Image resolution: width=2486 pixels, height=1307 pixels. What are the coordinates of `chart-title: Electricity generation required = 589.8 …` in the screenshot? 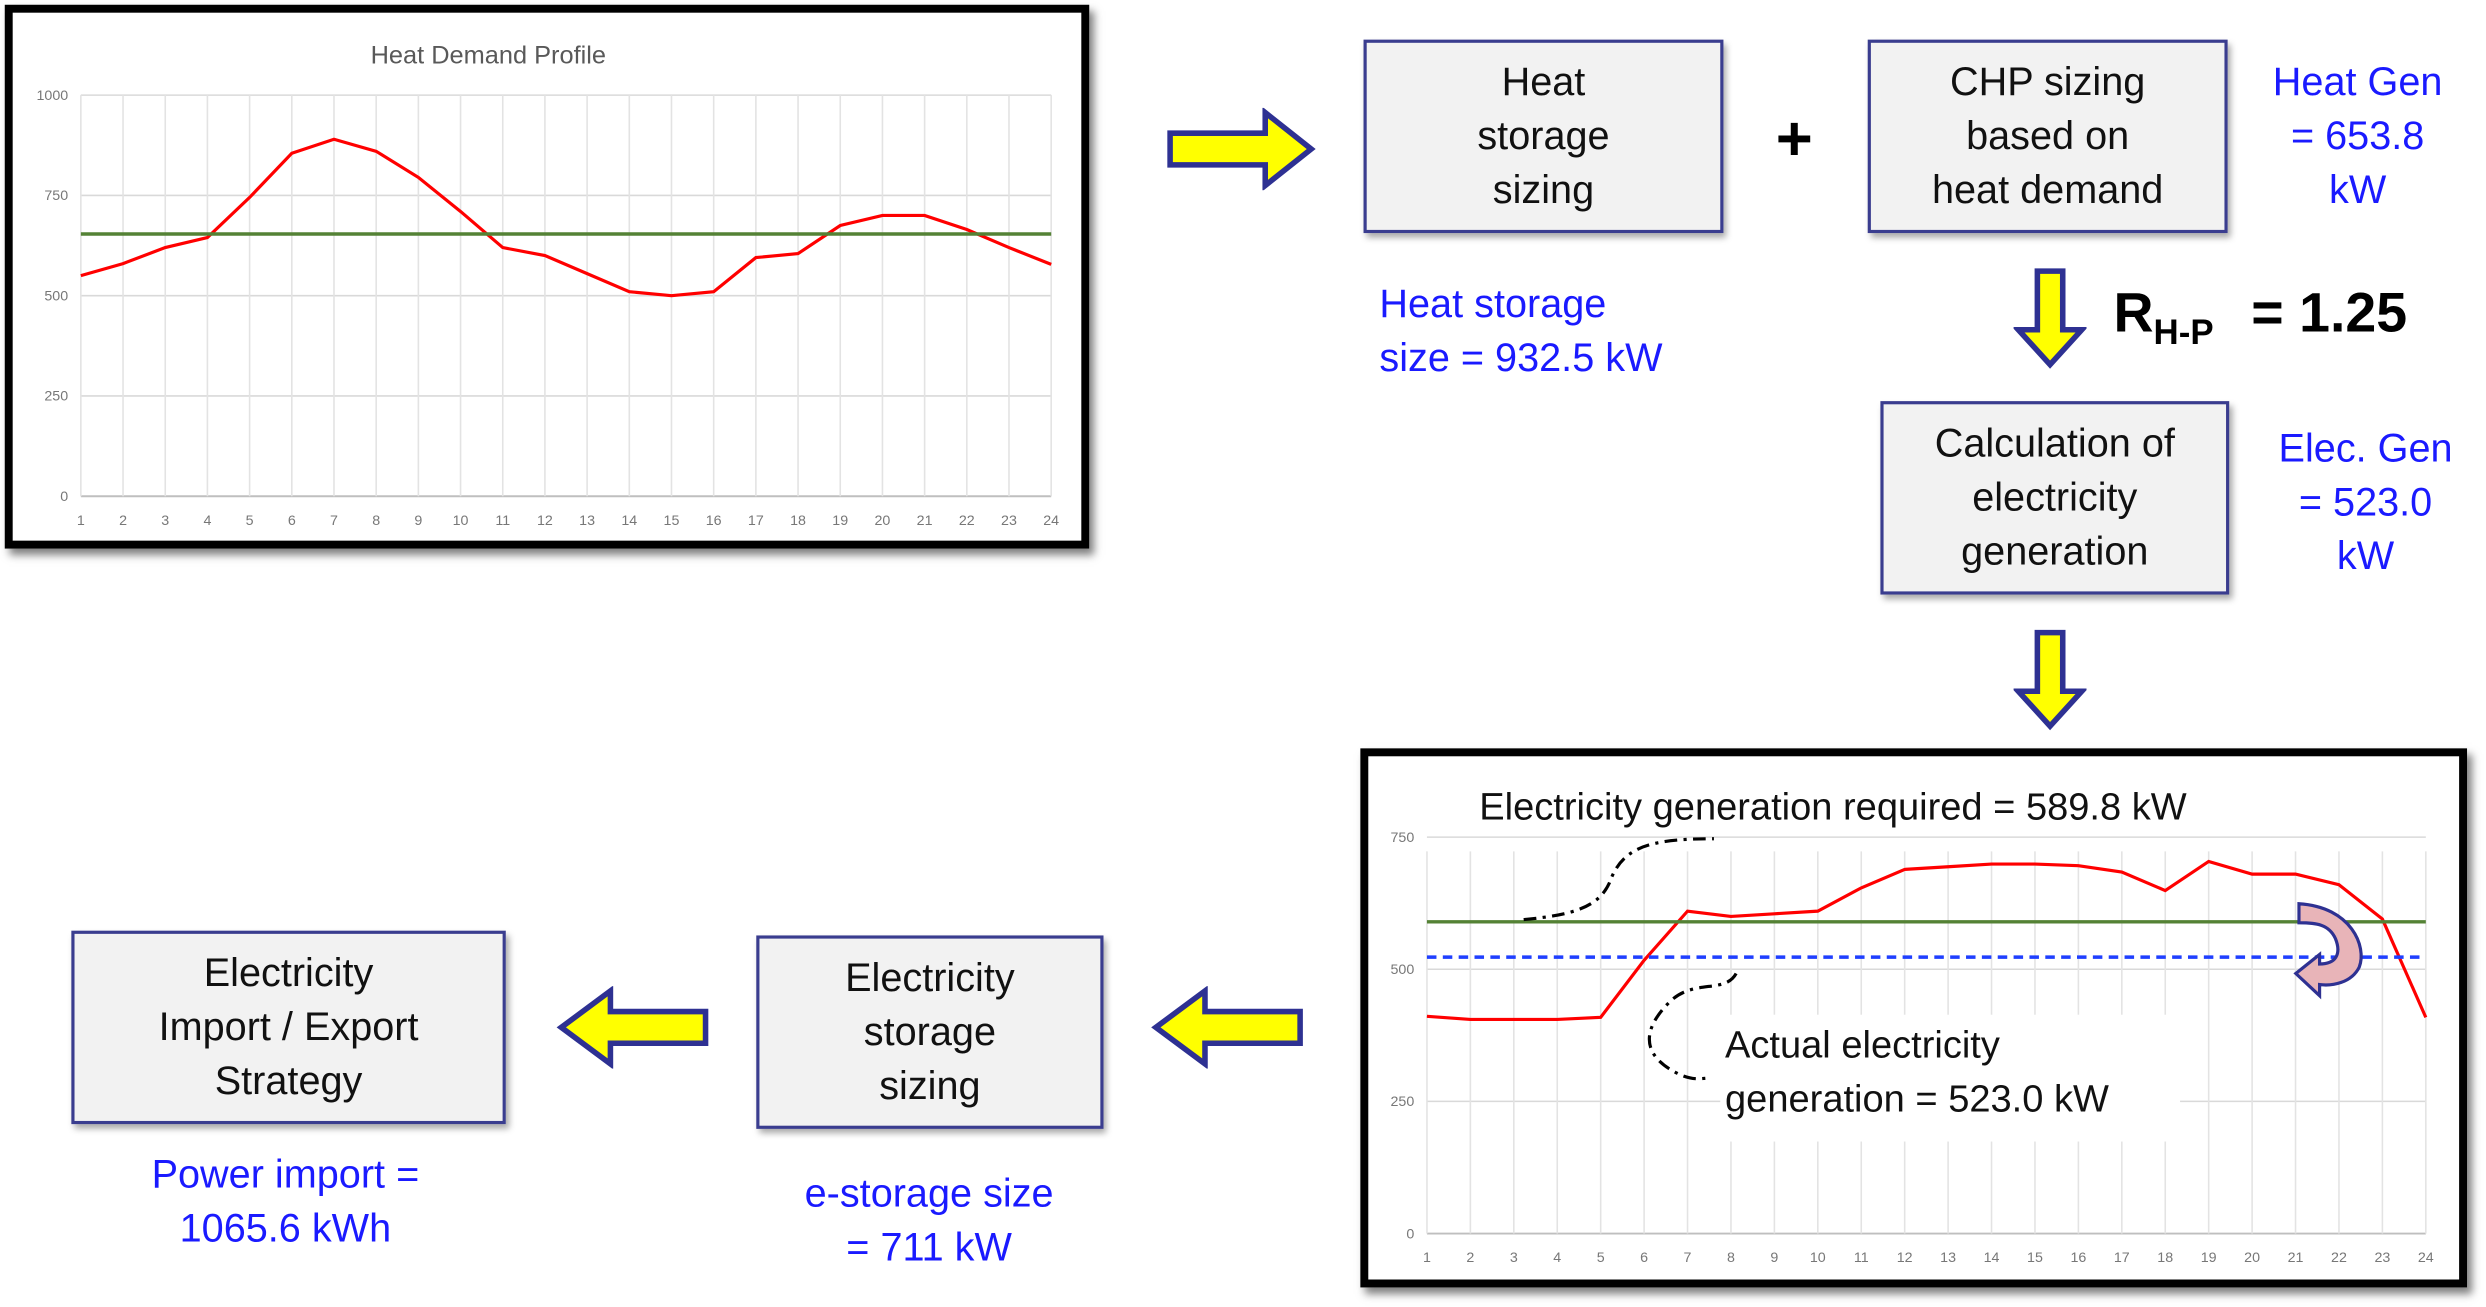 It's located at (1832, 808).